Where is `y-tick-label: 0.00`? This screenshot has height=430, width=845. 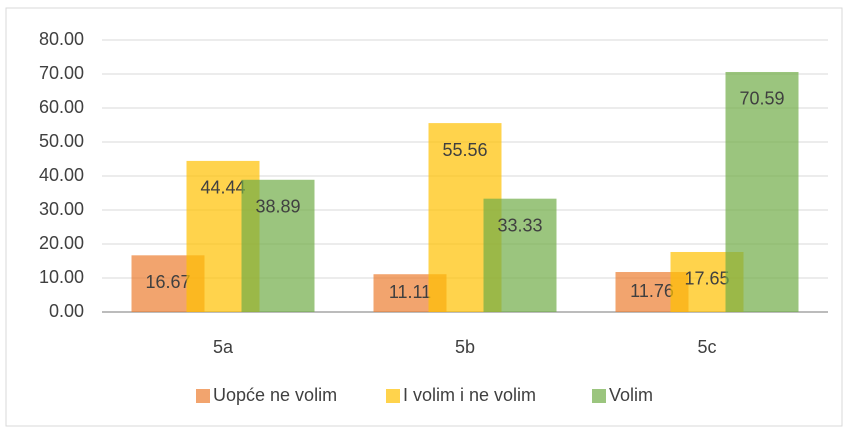
y-tick-label: 0.00 is located at coordinates (66, 311).